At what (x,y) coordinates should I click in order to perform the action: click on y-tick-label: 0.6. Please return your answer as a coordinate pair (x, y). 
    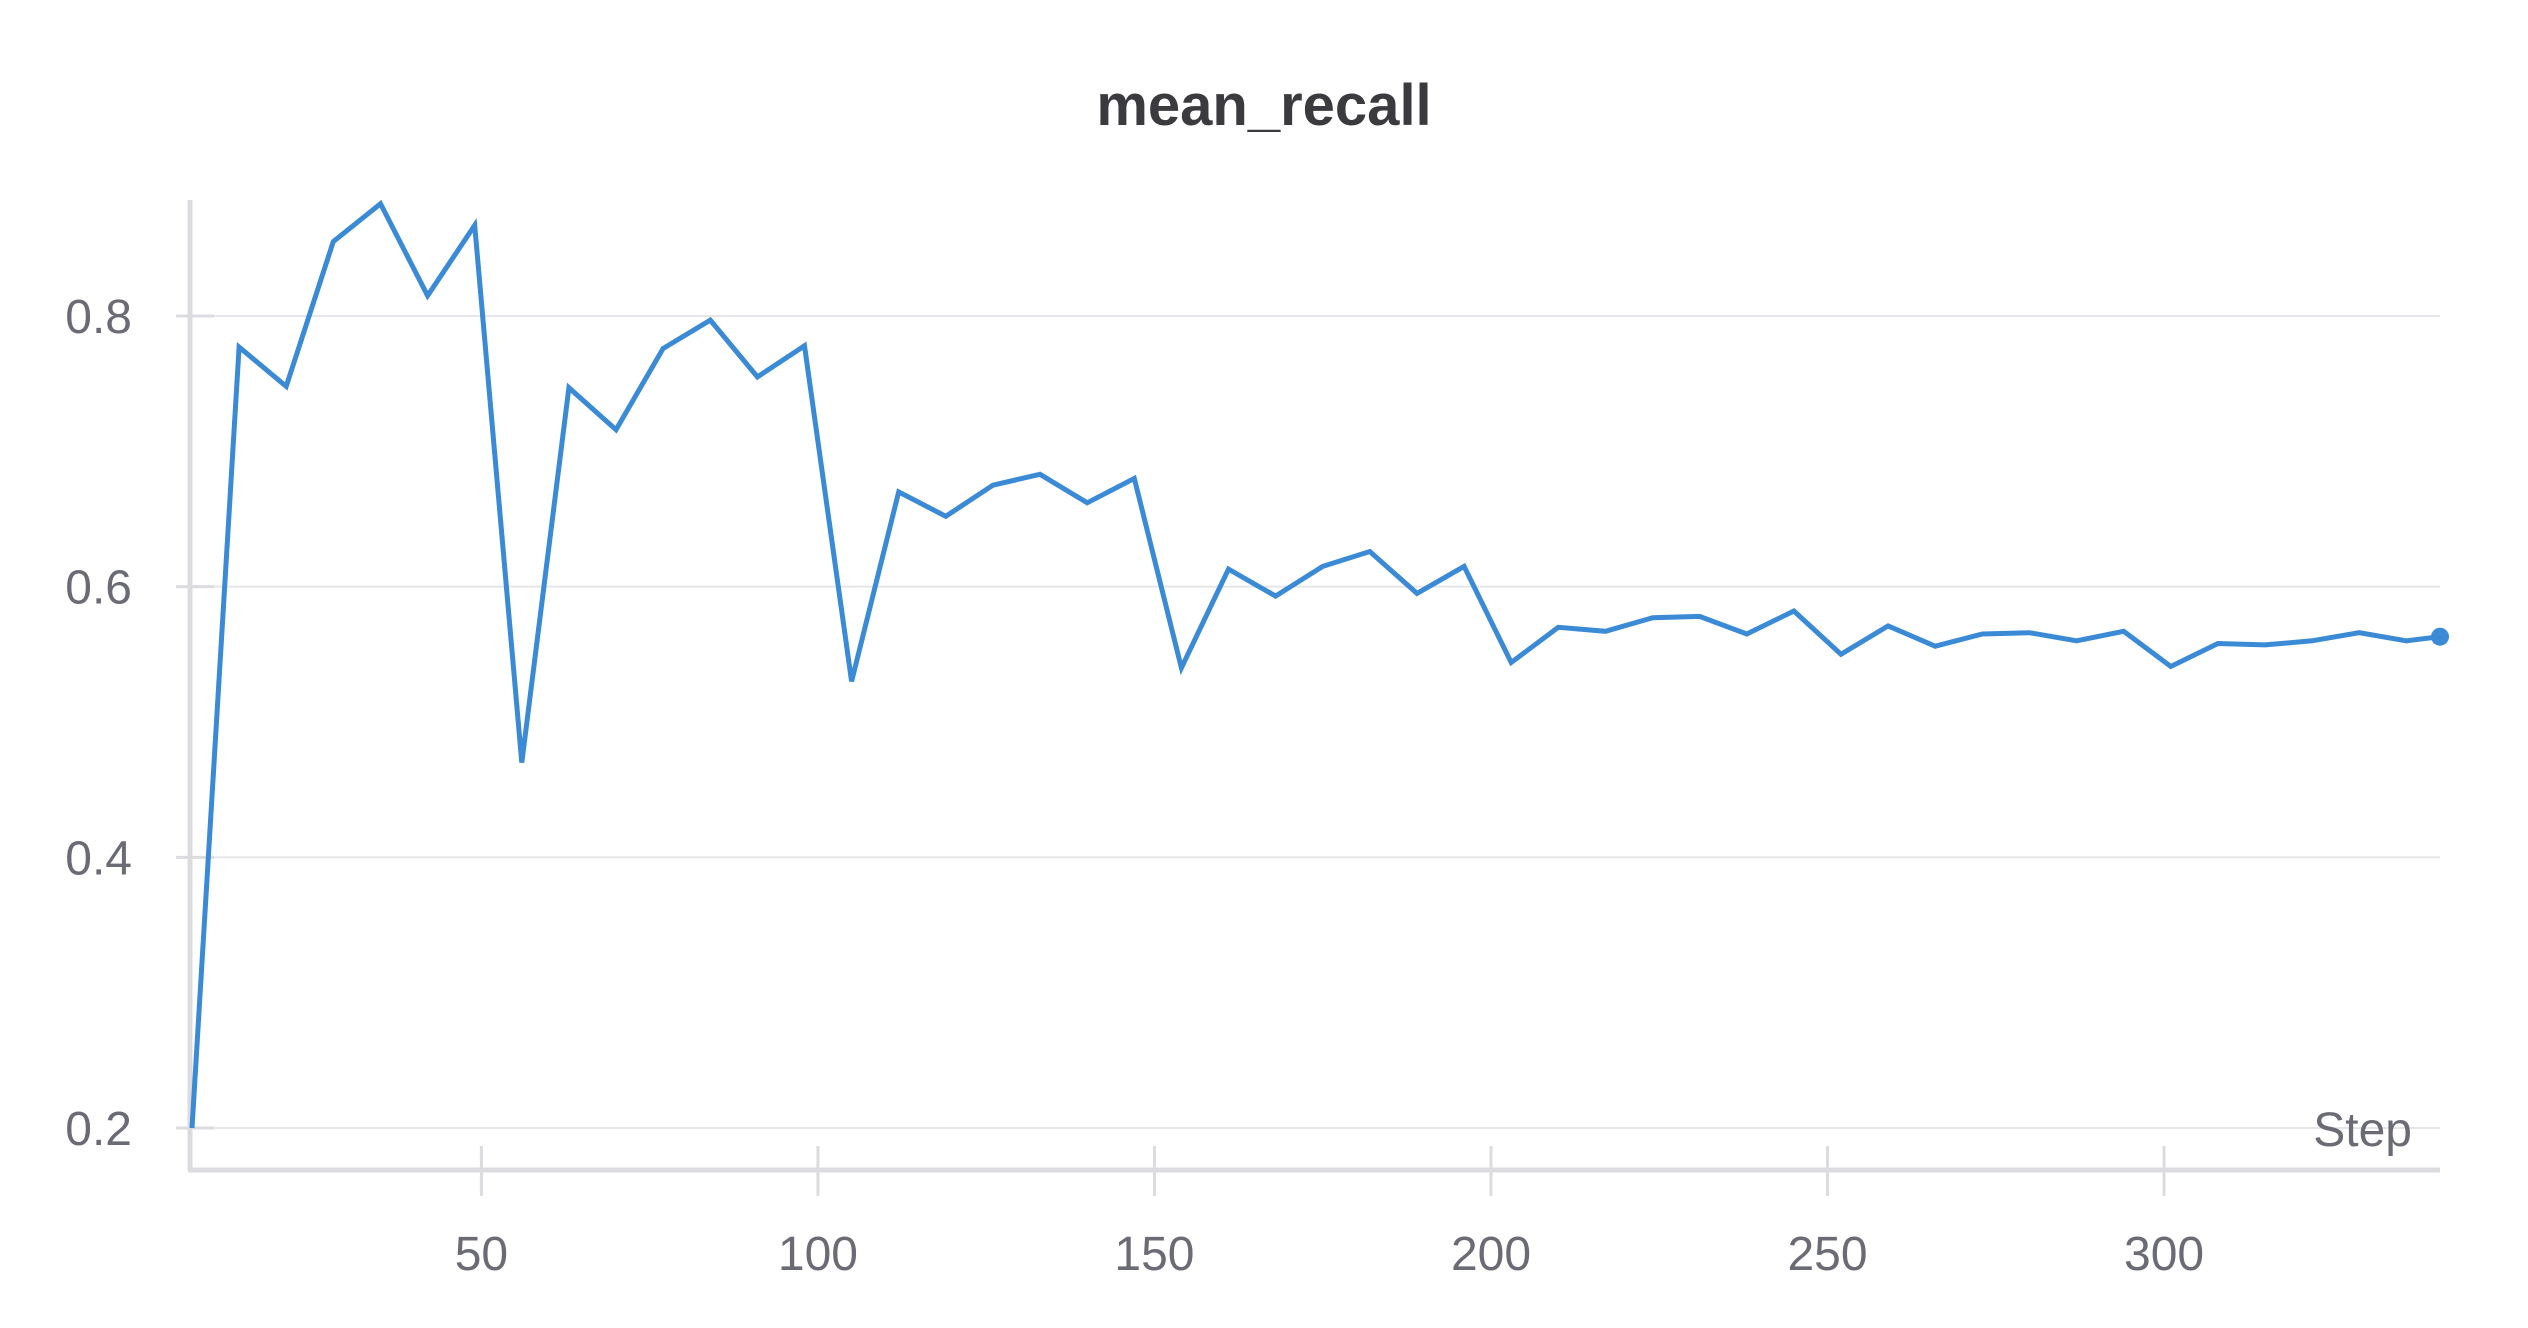
    Looking at the image, I should click on (98, 588).